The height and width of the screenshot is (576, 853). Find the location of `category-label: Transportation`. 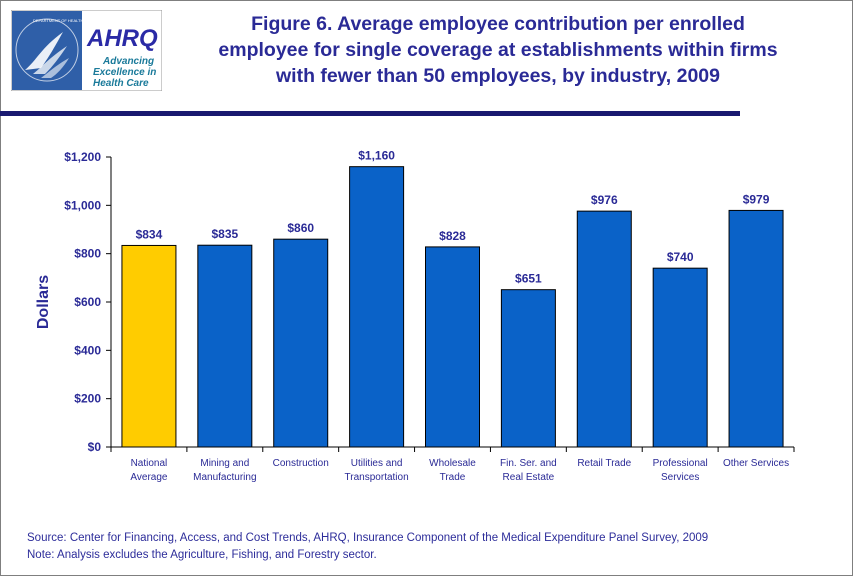

category-label: Transportation is located at coordinates (377, 477).